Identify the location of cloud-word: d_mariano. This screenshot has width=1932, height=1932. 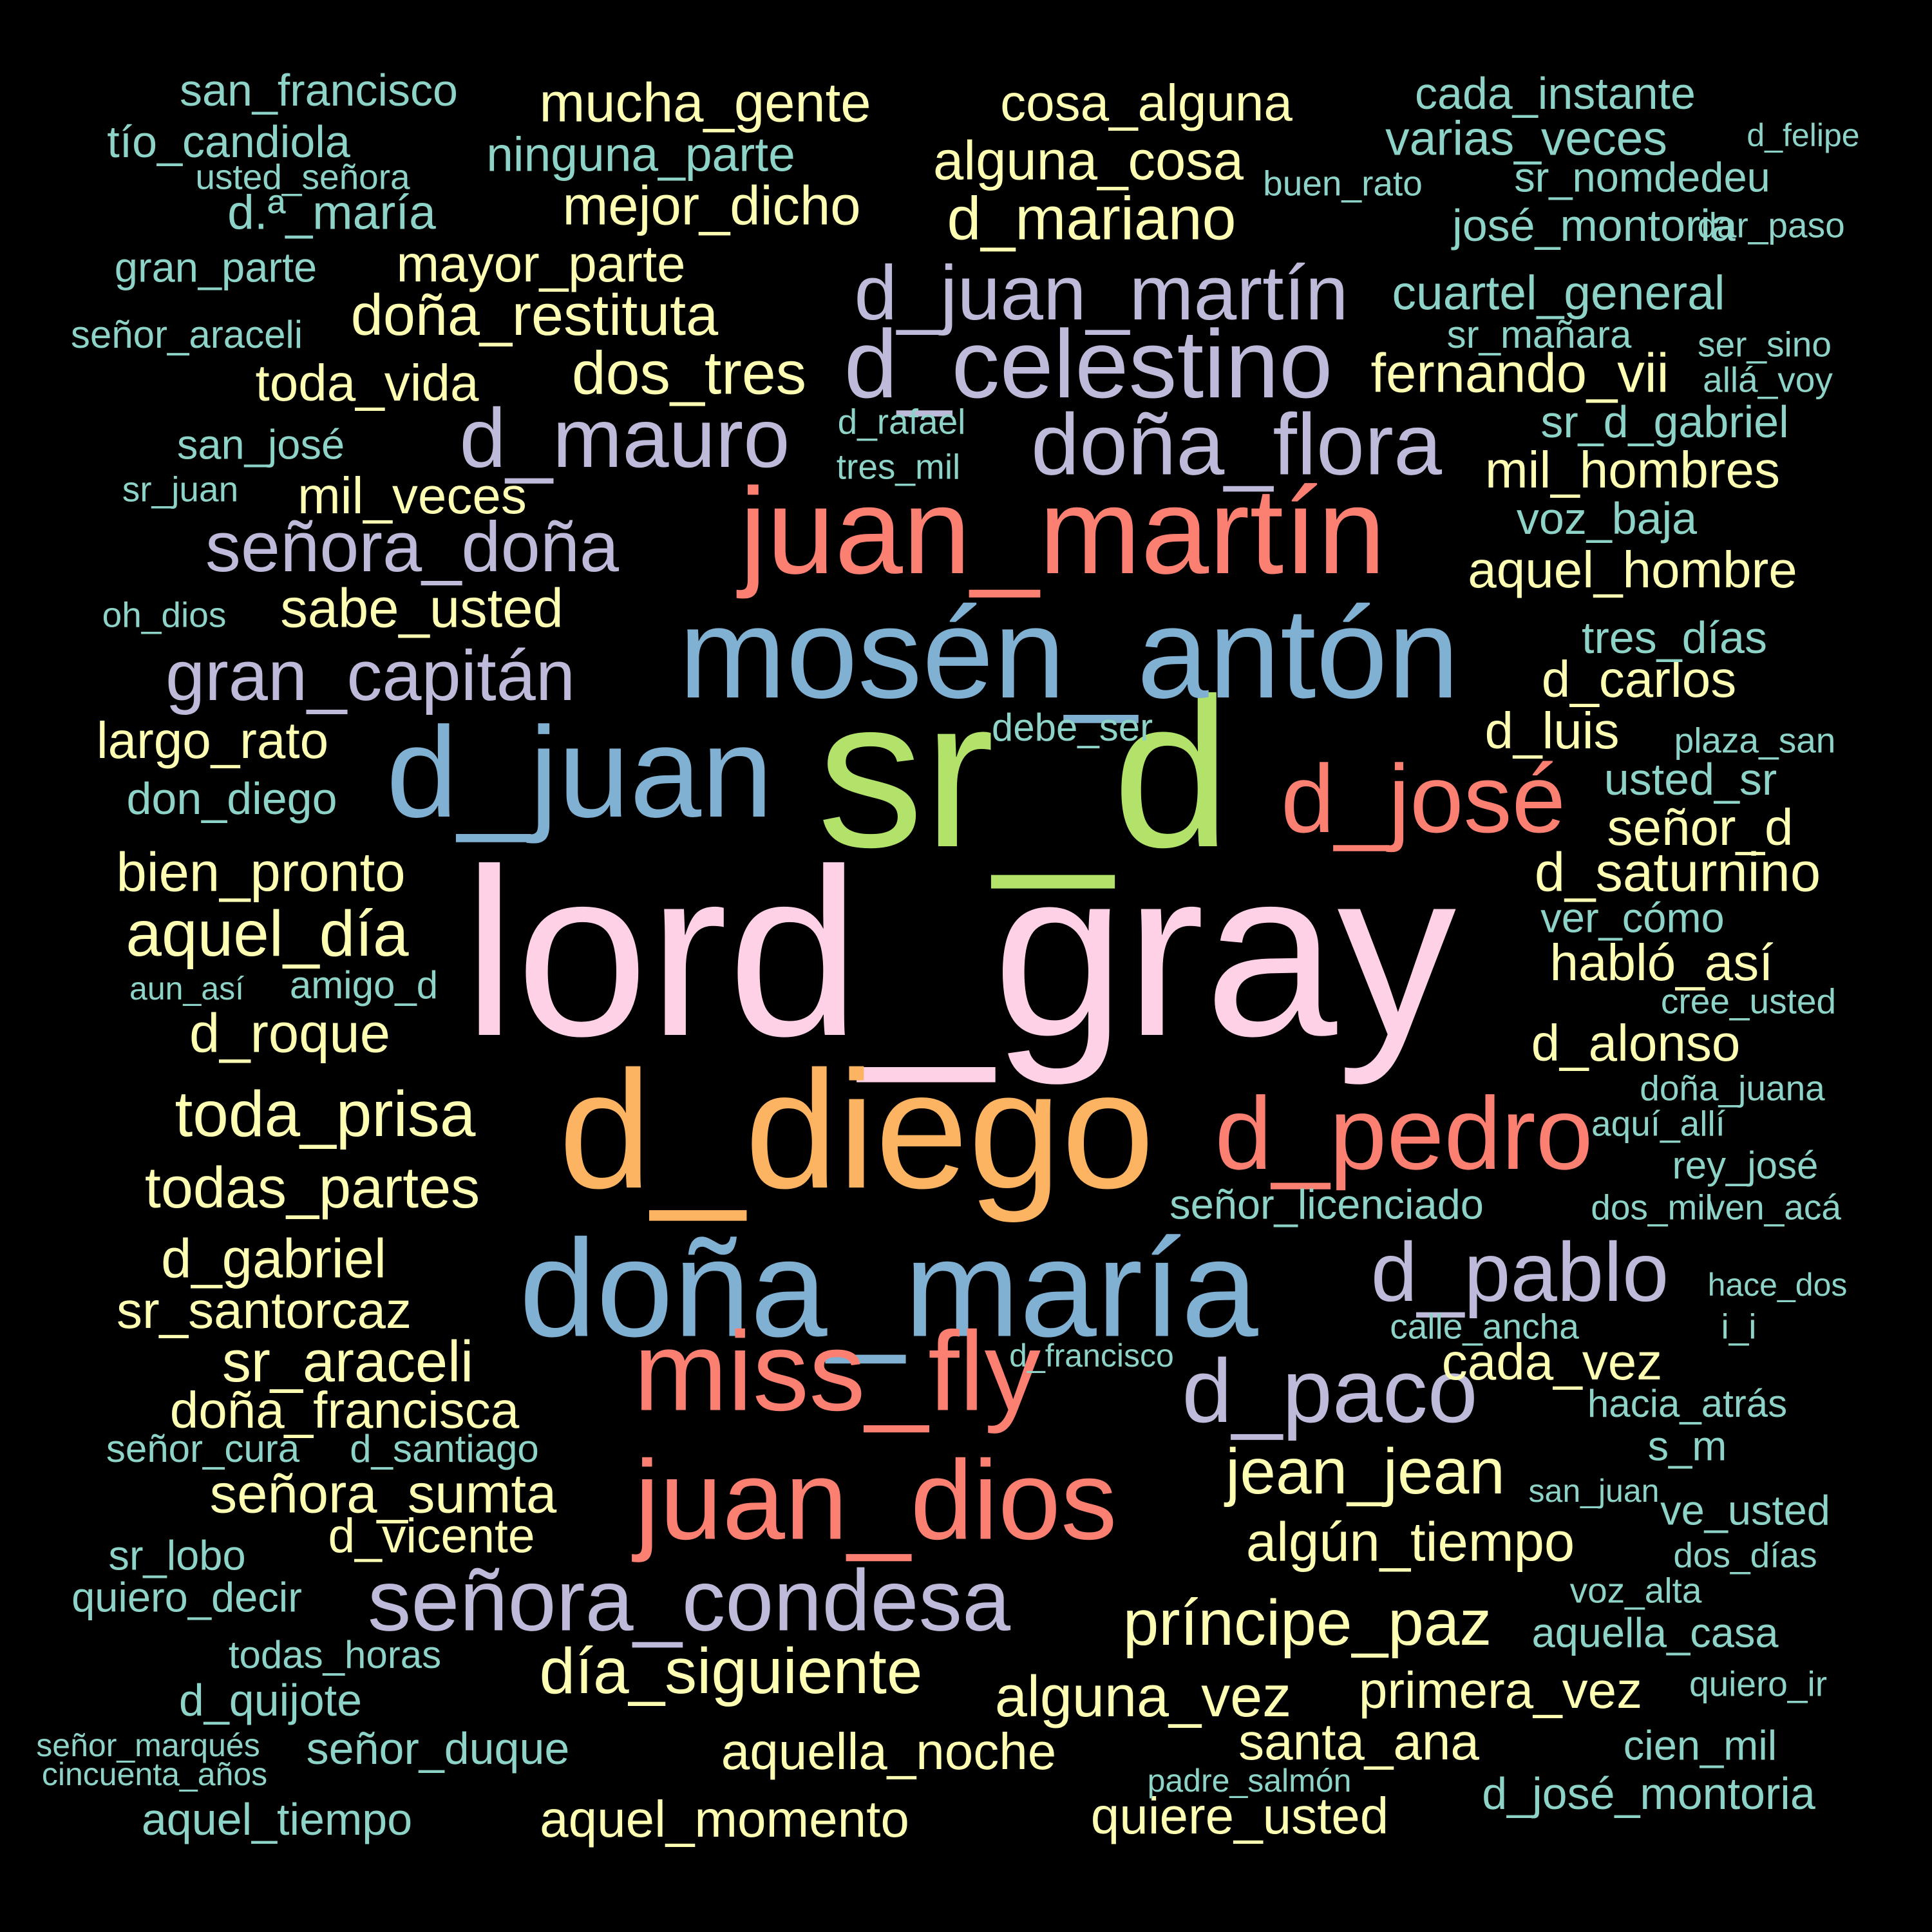
(1092, 218).